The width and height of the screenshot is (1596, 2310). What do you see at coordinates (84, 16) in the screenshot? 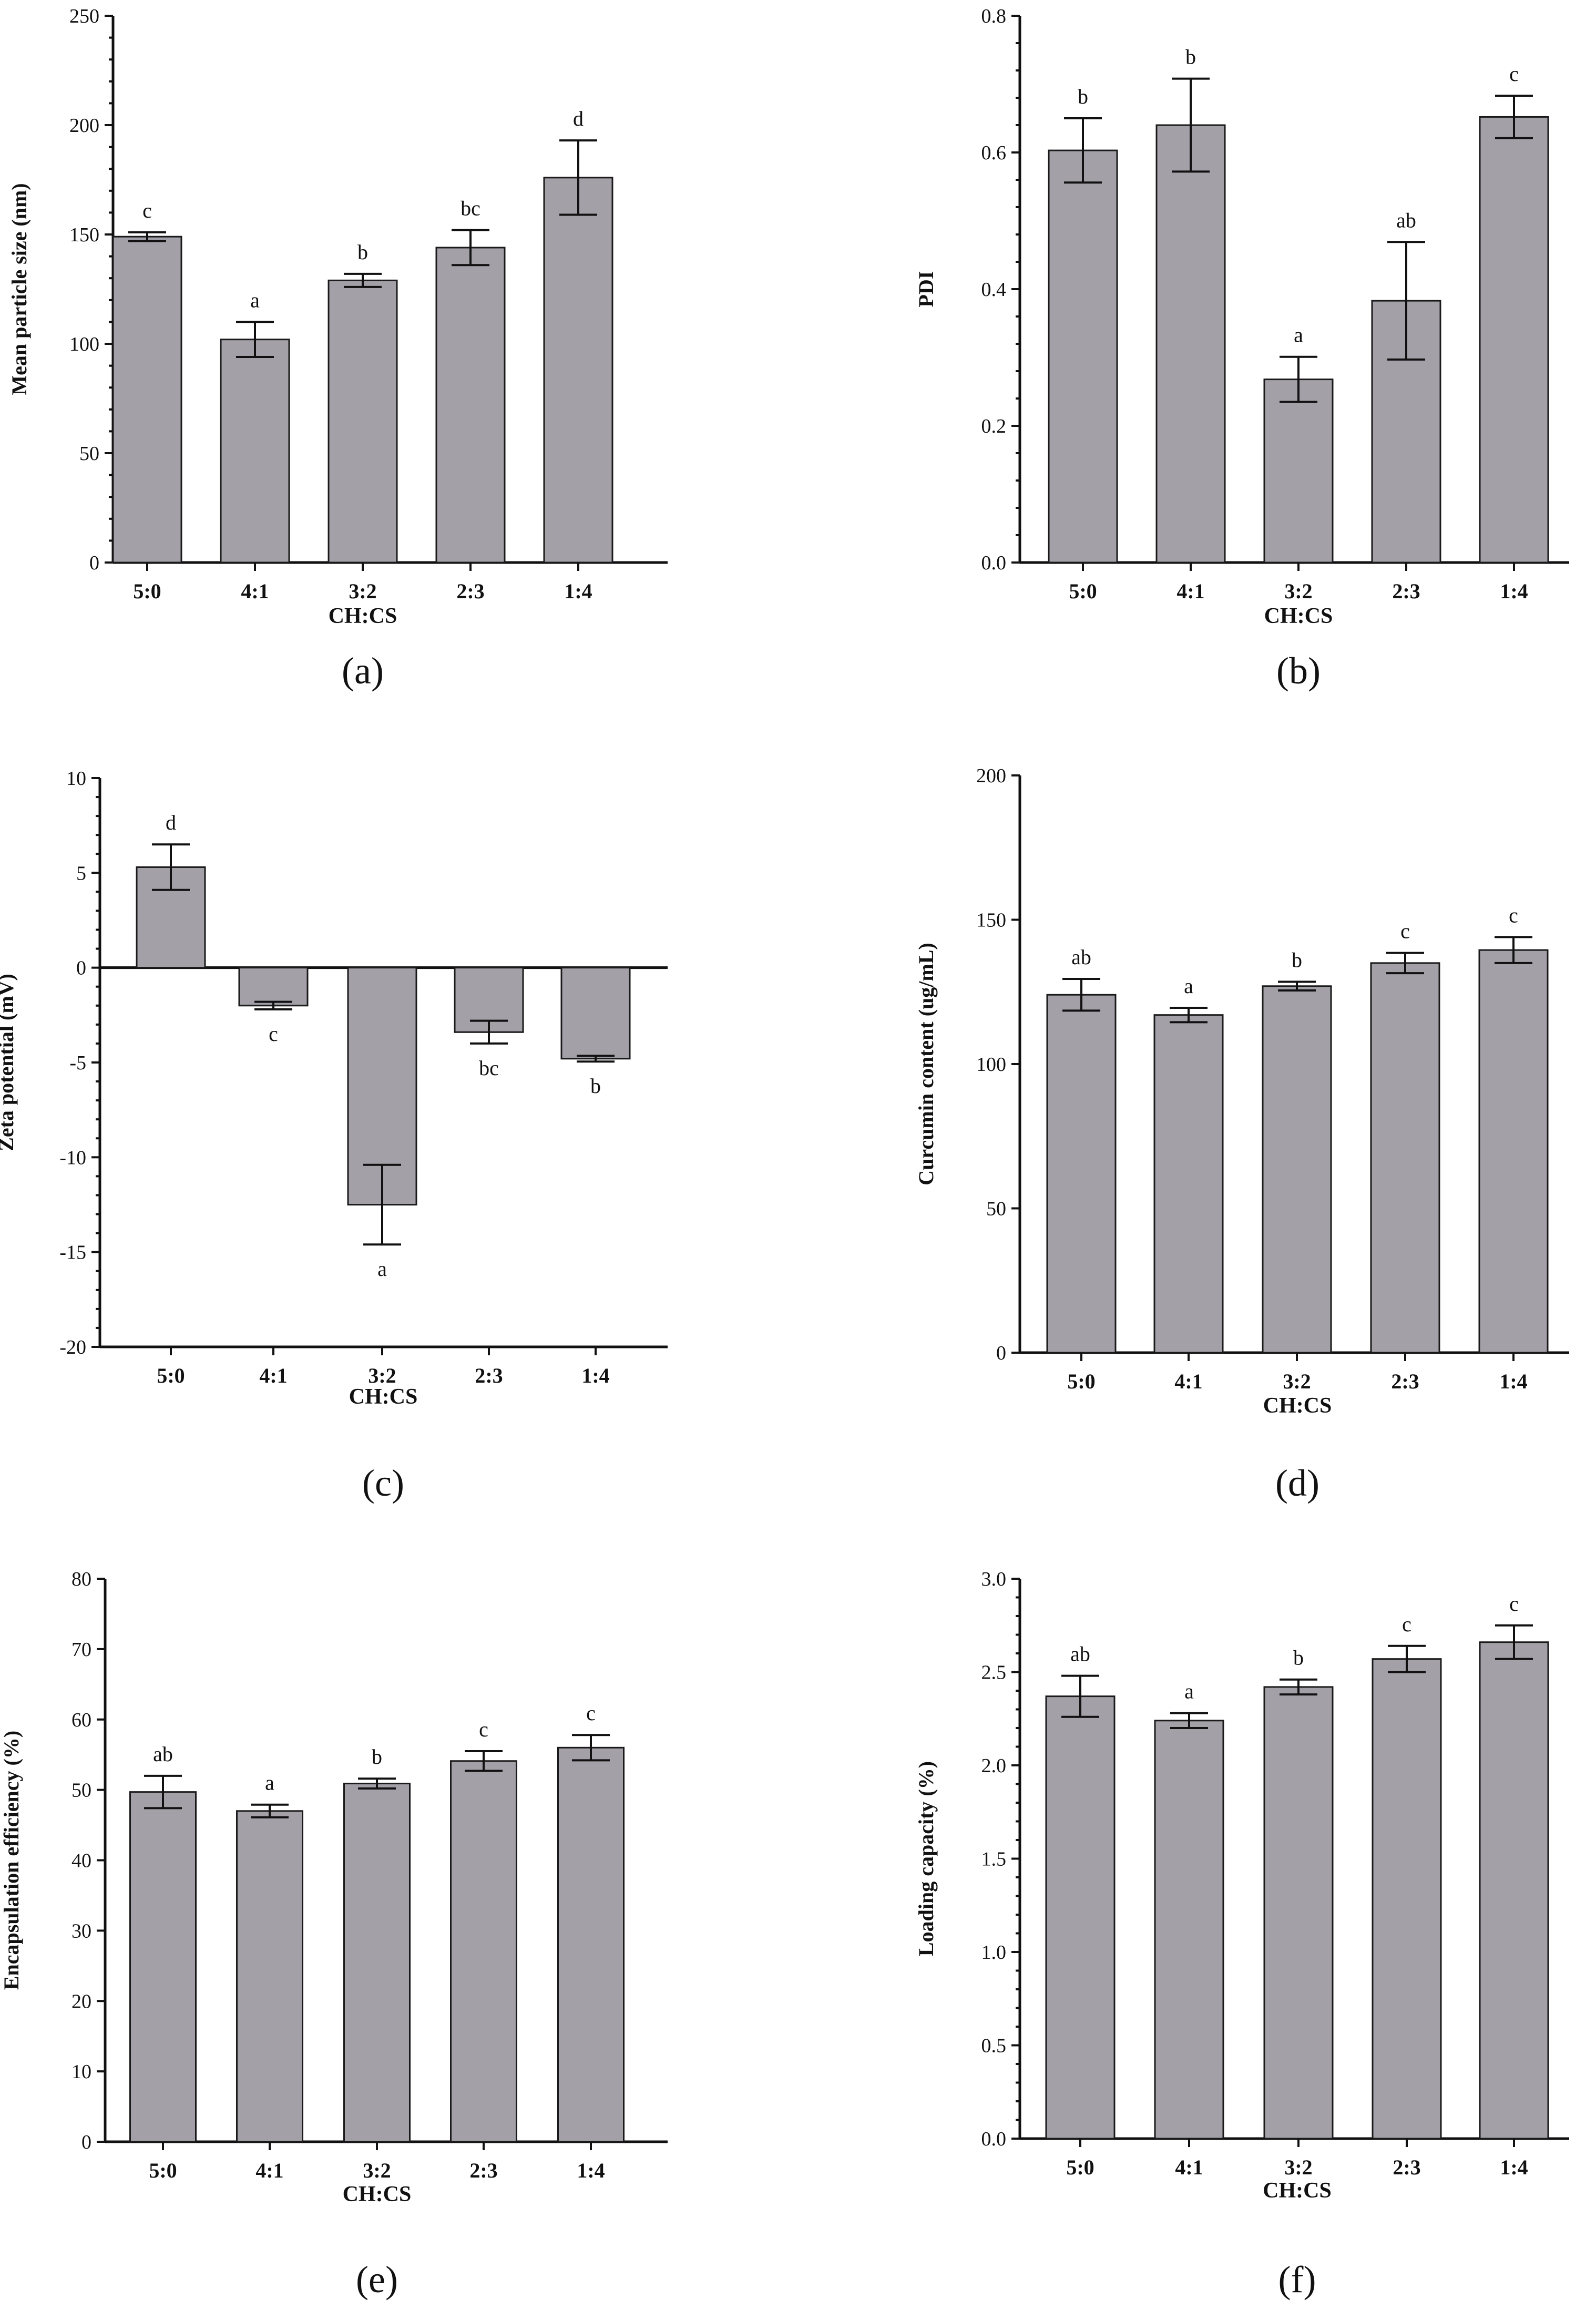
I see `y-tick-label-a-5: 250` at bounding box center [84, 16].